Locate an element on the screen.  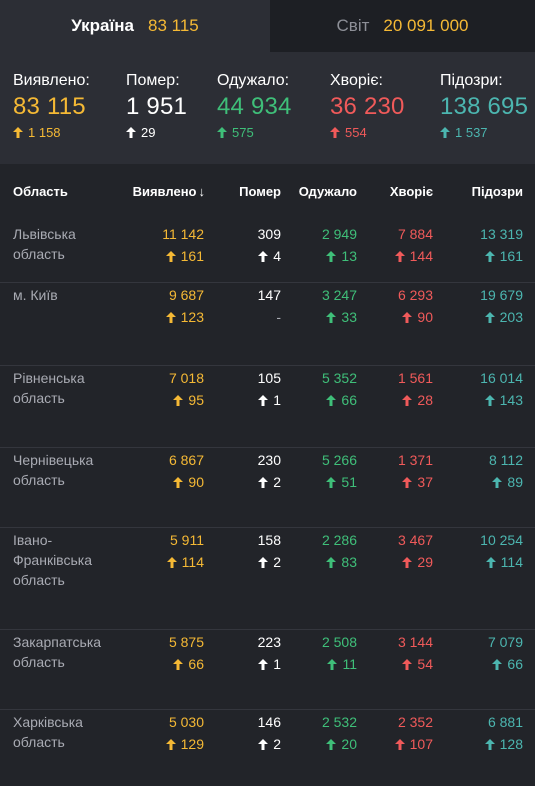
cell-detected-delta: 129 is located at coordinates (184, 744).